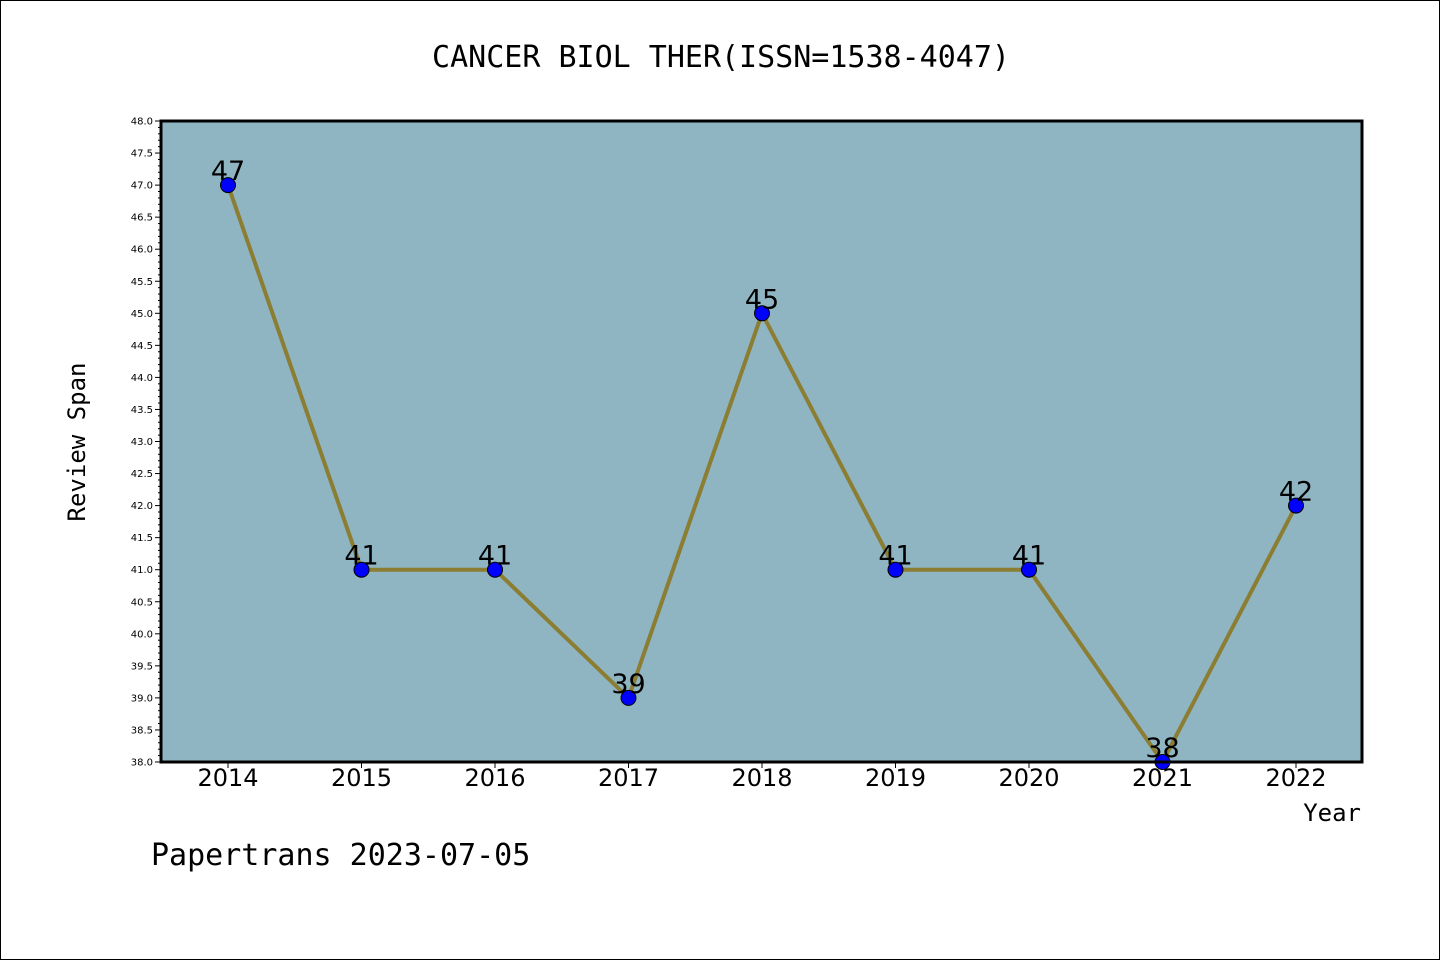 The image size is (1440, 960). I want to click on y-tick-label: 47.0, so click(142, 186).